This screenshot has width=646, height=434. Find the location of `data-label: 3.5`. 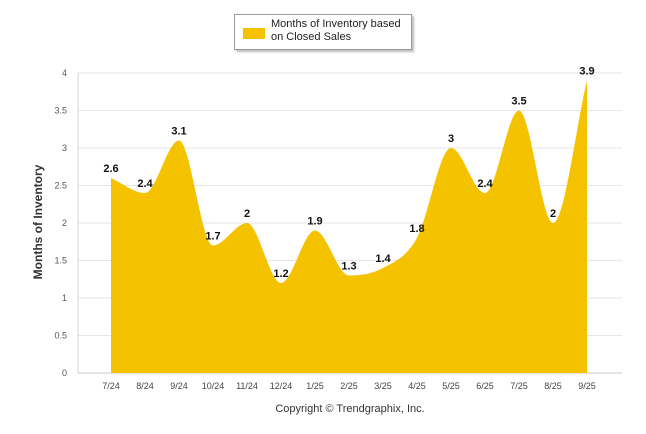

data-label: 3.5 is located at coordinates (518, 102).